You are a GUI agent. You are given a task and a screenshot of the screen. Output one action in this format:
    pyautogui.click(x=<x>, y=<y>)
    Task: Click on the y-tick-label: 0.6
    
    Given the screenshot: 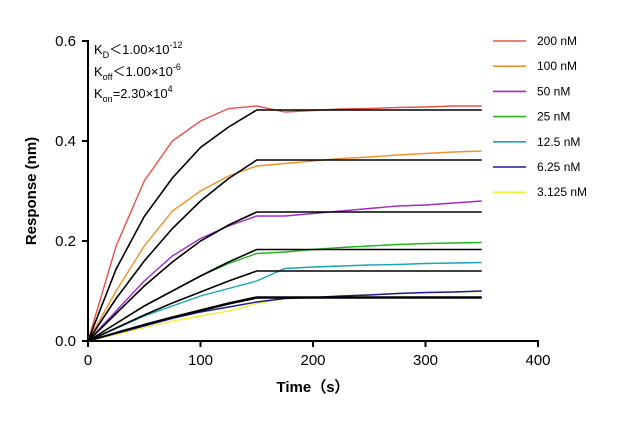 What is the action you would take?
    pyautogui.click(x=65, y=41)
    